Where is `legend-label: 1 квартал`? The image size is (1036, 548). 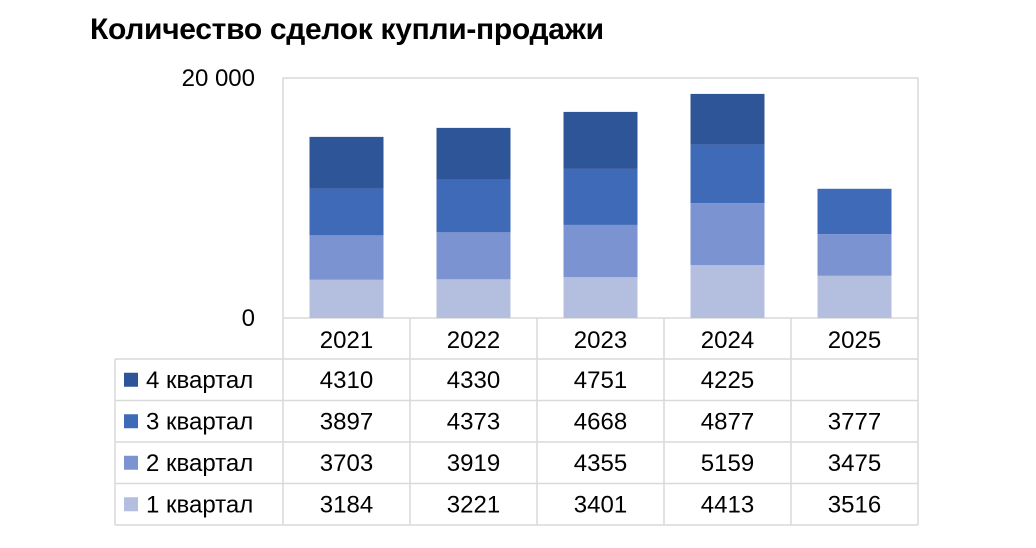
legend-label: 1 квартал is located at coordinates (199, 504).